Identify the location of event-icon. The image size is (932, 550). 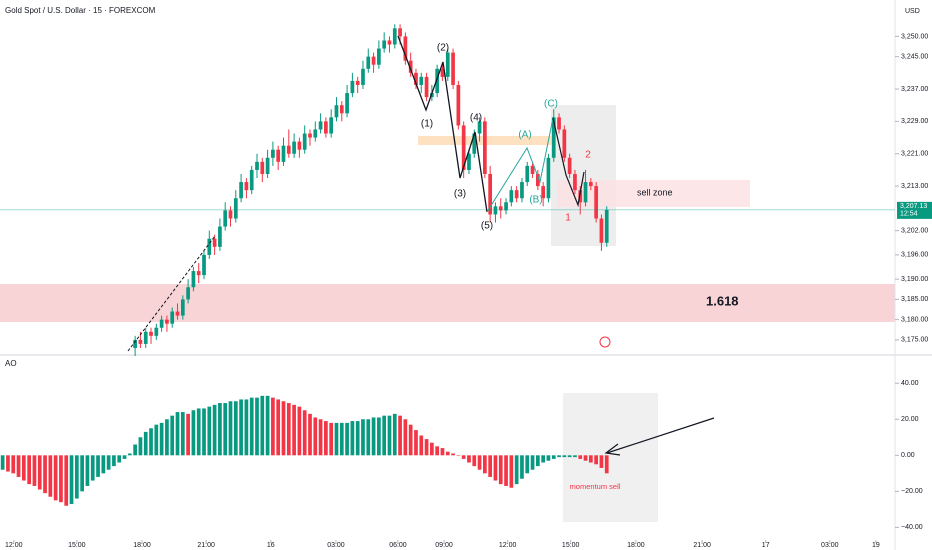
(605, 342).